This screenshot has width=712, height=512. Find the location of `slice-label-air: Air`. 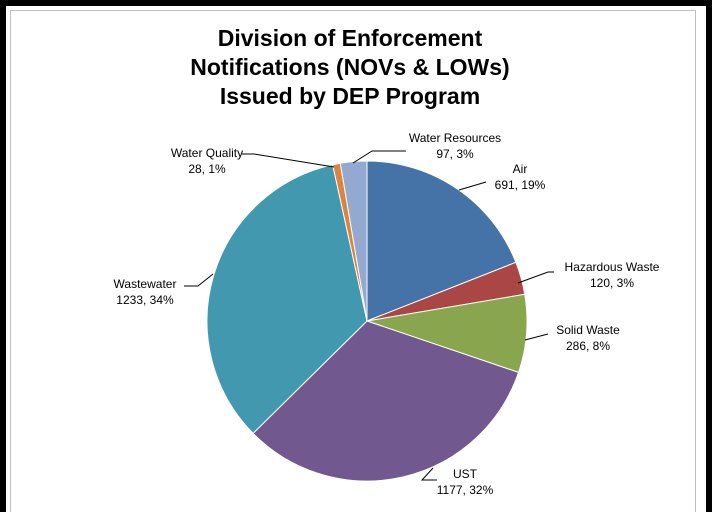

slice-label-air: Air is located at coordinates (520, 169).